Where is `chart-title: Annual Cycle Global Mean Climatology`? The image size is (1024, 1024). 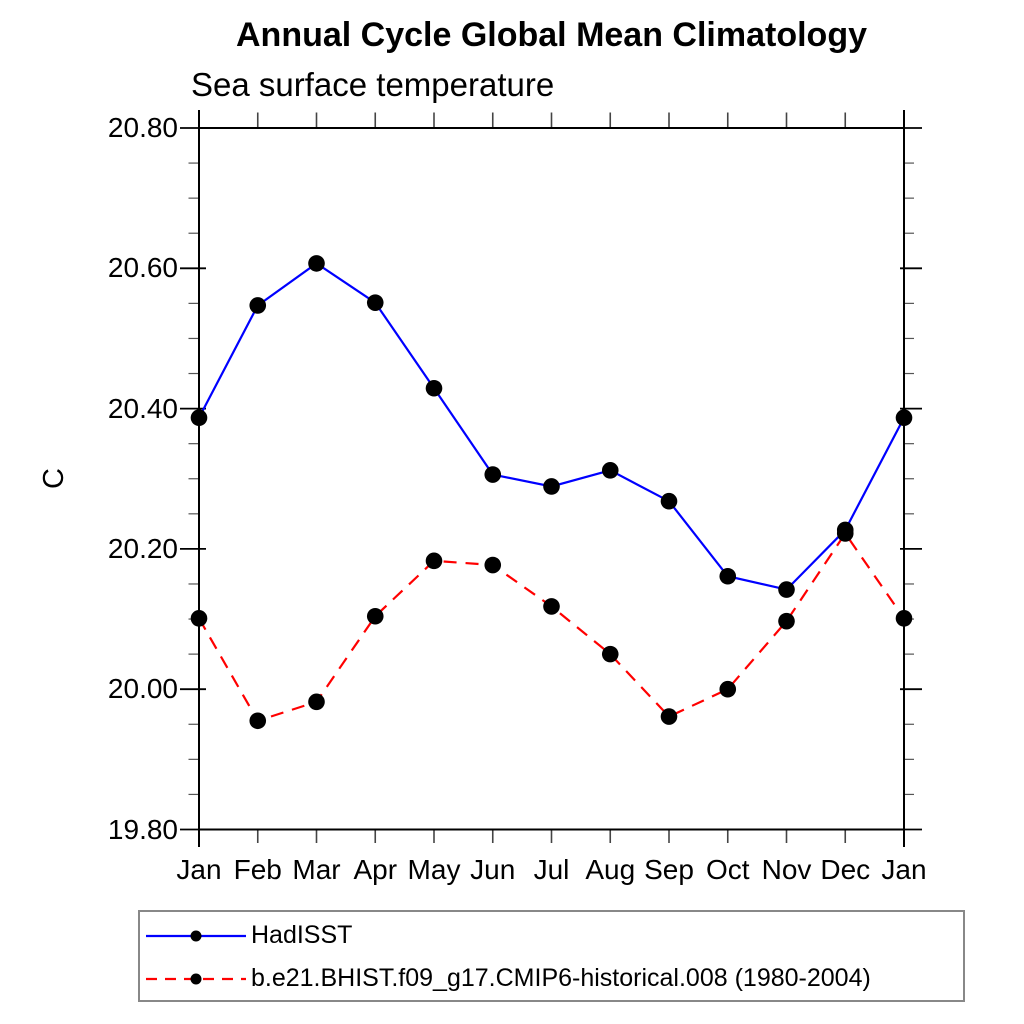 chart-title: Annual Cycle Global Mean Climatology is located at coordinates (551, 35).